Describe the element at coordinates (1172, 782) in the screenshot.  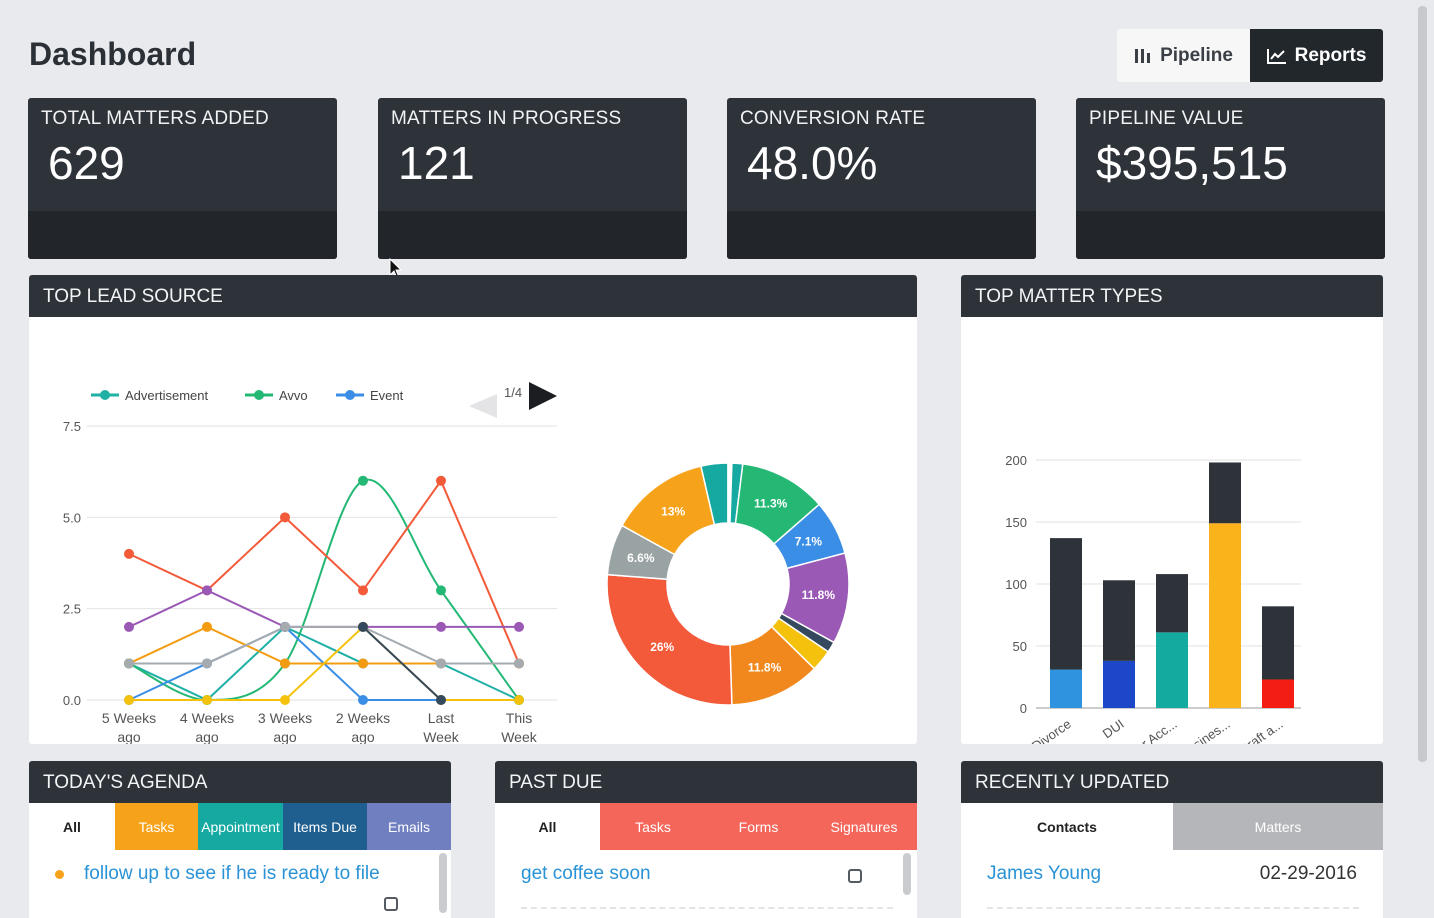
I see `panel-title: RECENTLY UPDATED` at that location.